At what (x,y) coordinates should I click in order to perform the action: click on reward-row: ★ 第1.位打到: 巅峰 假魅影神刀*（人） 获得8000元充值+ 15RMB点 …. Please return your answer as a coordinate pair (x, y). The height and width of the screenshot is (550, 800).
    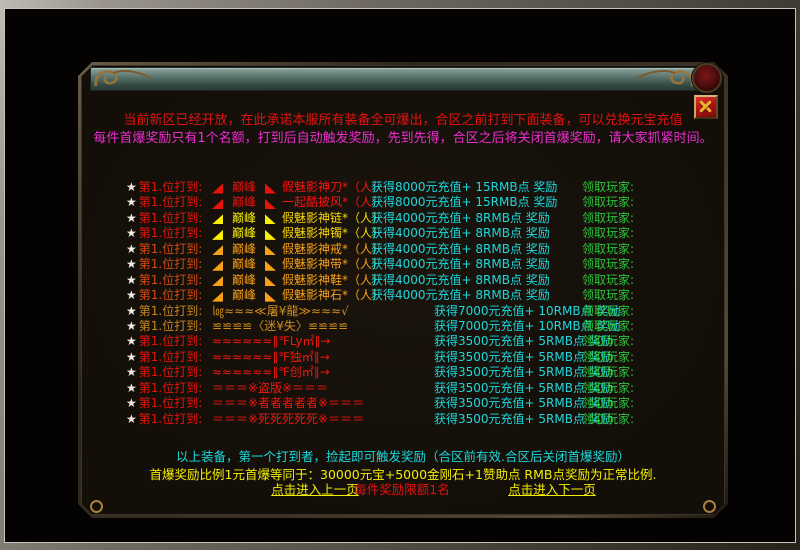
    Looking at the image, I should click on (403, 187).